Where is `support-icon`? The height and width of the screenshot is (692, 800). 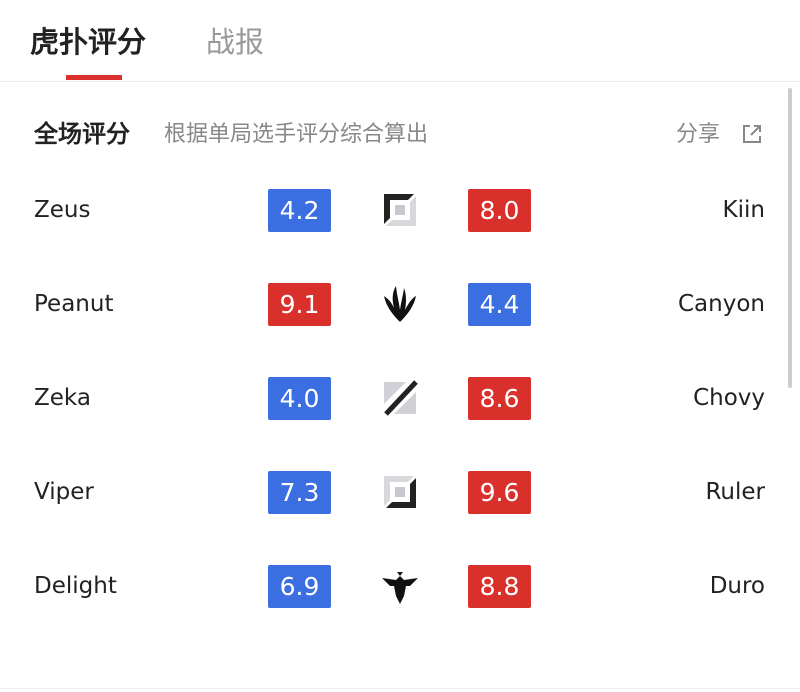 support-icon is located at coordinates (400, 588).